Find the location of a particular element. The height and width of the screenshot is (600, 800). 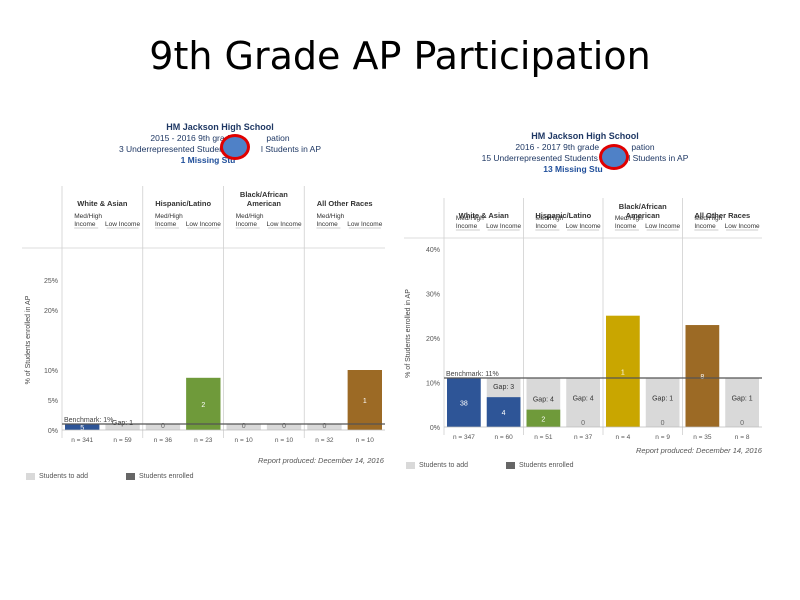

y-tick-label: 30% is located at coordinates (433, 294).